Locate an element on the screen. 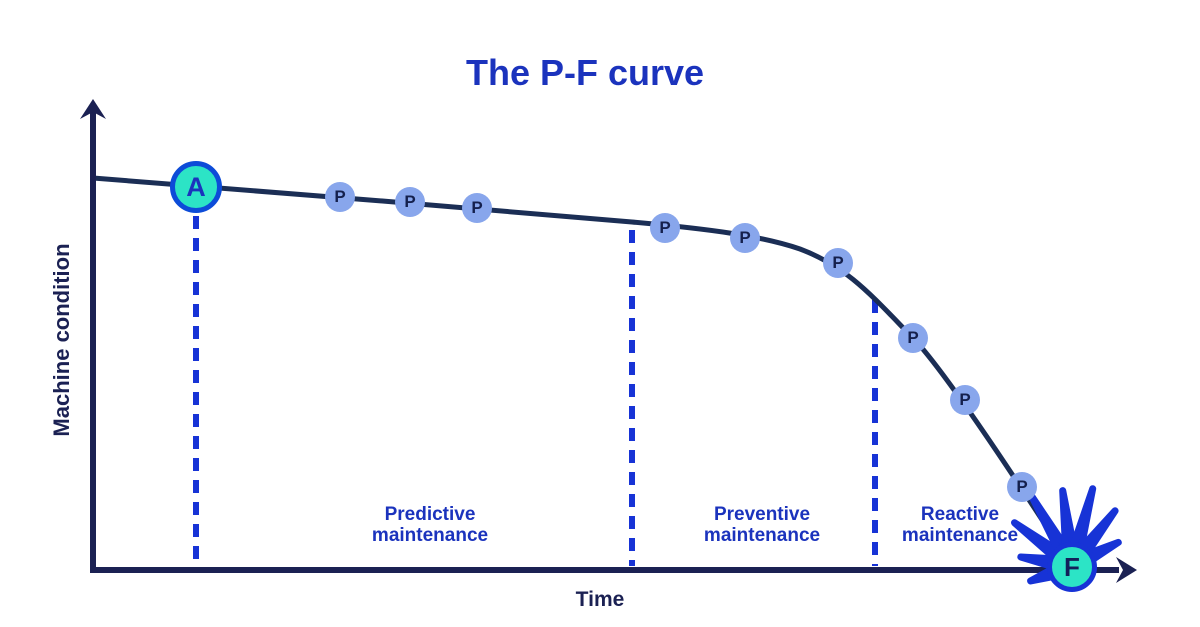  x-axis-label: Time is located at coordinates (600, 599).